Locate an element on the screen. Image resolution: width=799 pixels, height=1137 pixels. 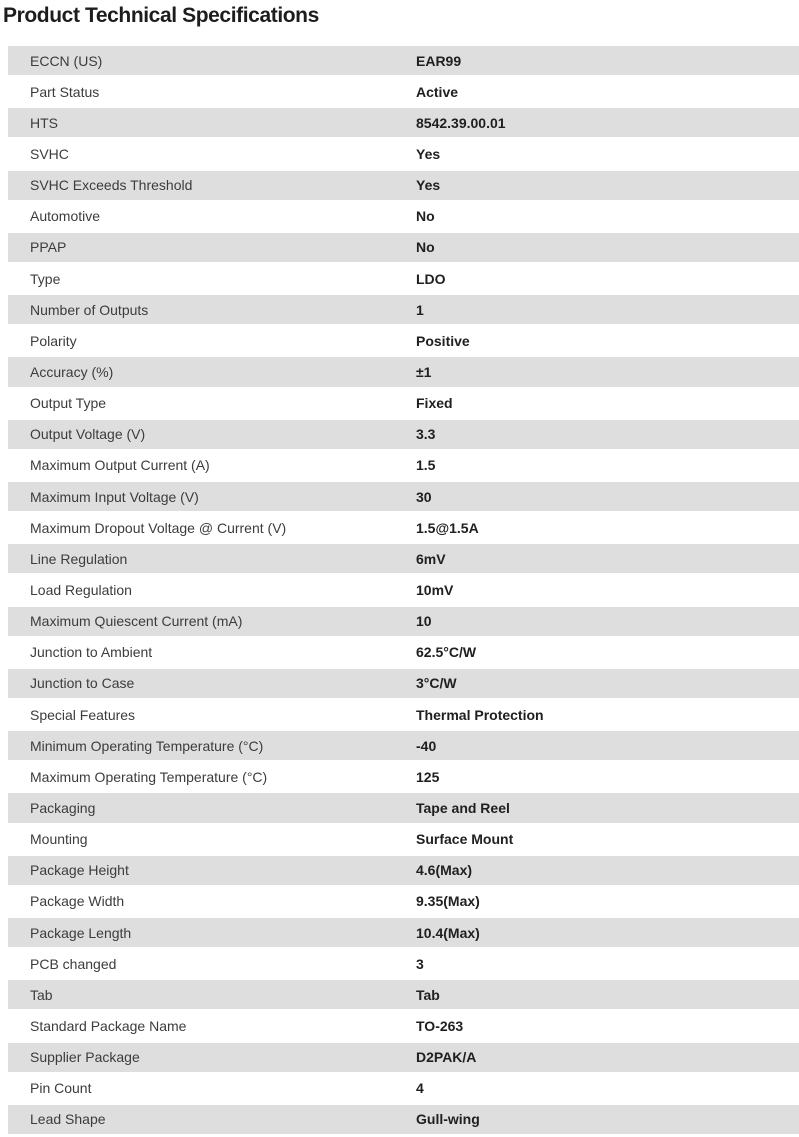
spec-label: Pin Count is located at coordinates (61, 1088).